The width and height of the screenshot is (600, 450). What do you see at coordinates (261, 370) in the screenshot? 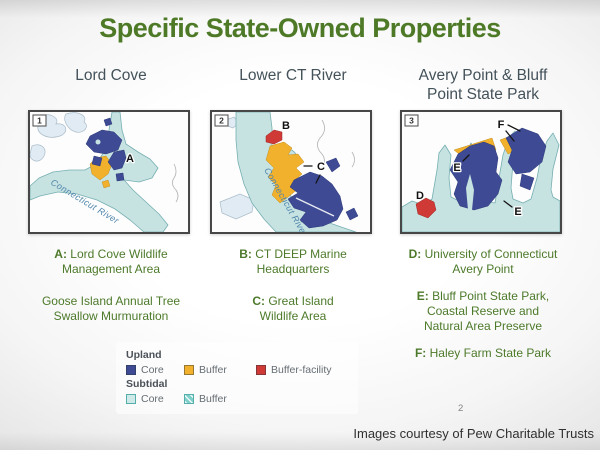
I see `buffer-facility-swatch` at bounding box center [261, 370].